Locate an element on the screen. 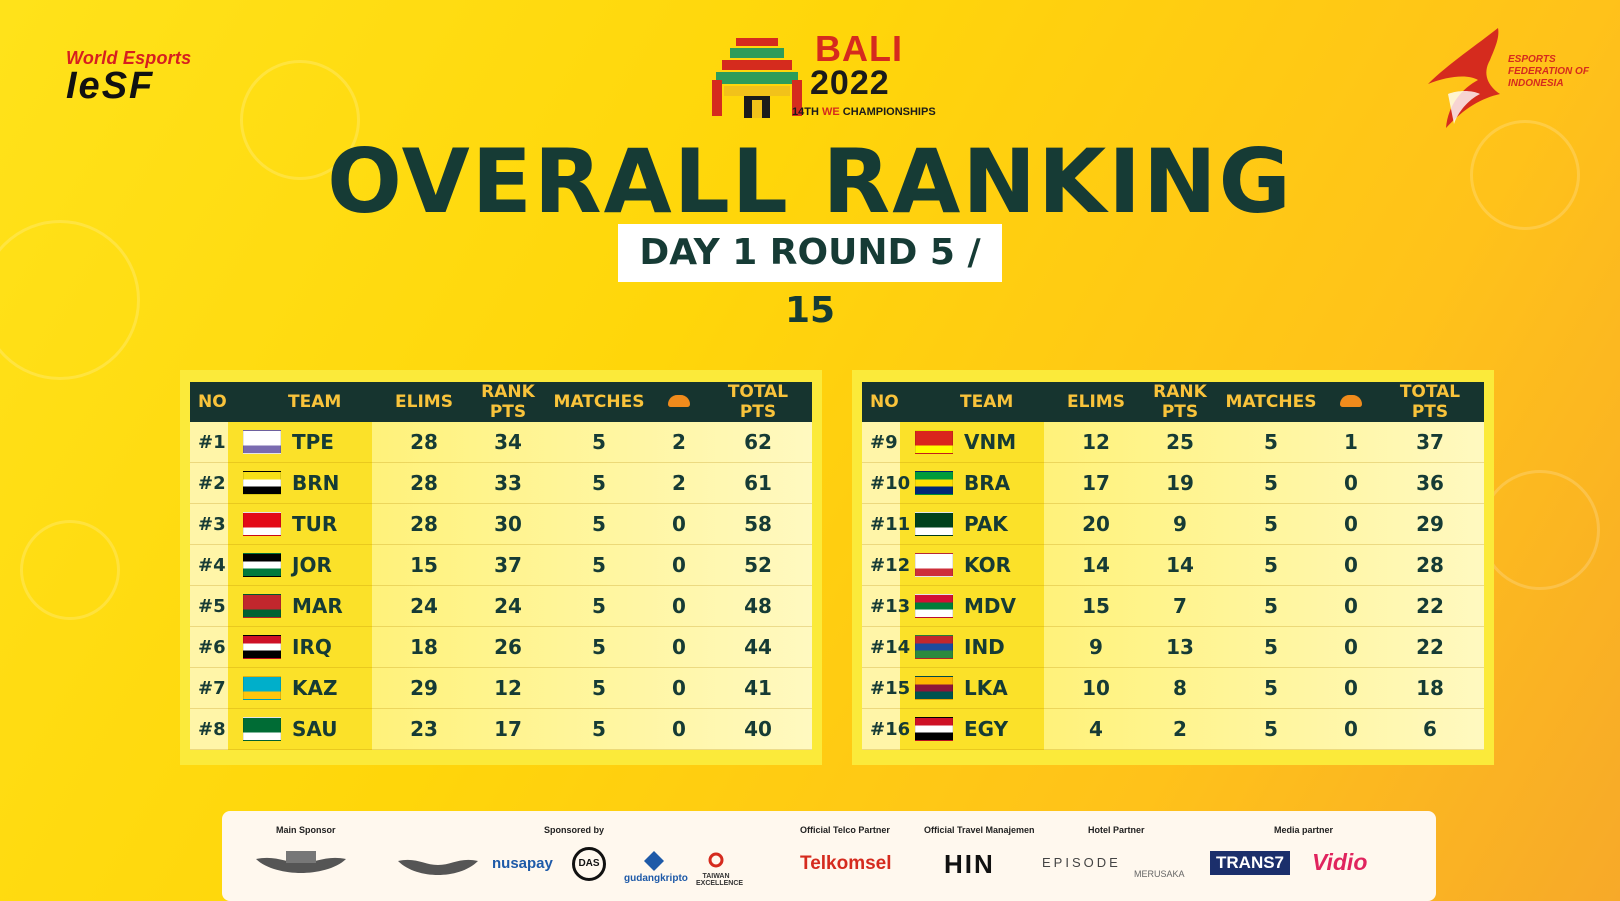 The image size is (1620, 901). gudangkripto-icon is located at coordinates (654, 861).